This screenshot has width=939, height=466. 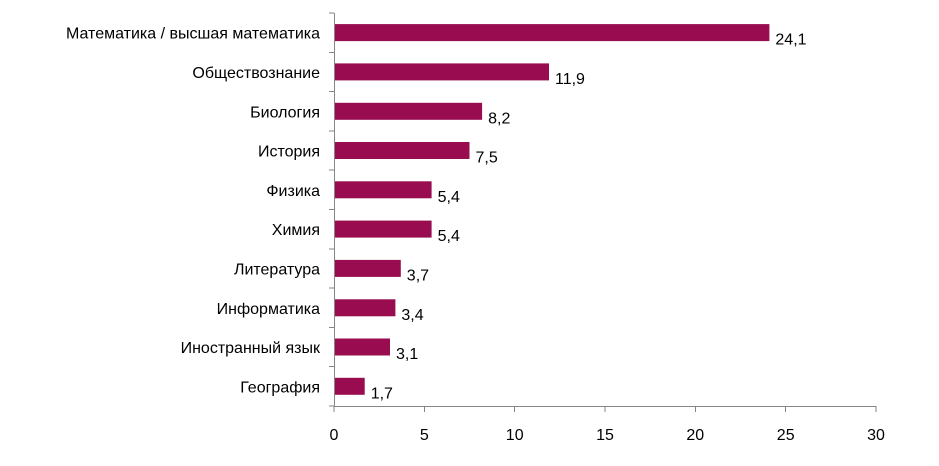 What do you see at coordinates (487, 158) in the screenshot?
I see `data-label: 7,5` at bounding box center [487, 158].